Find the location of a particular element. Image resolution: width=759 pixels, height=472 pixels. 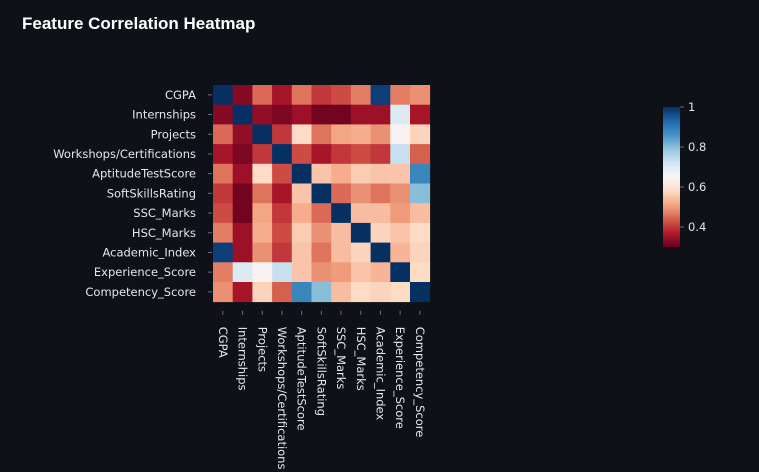

colorbar: 0.4 0.6 0.8 1 is located at coordinates (684, 173).